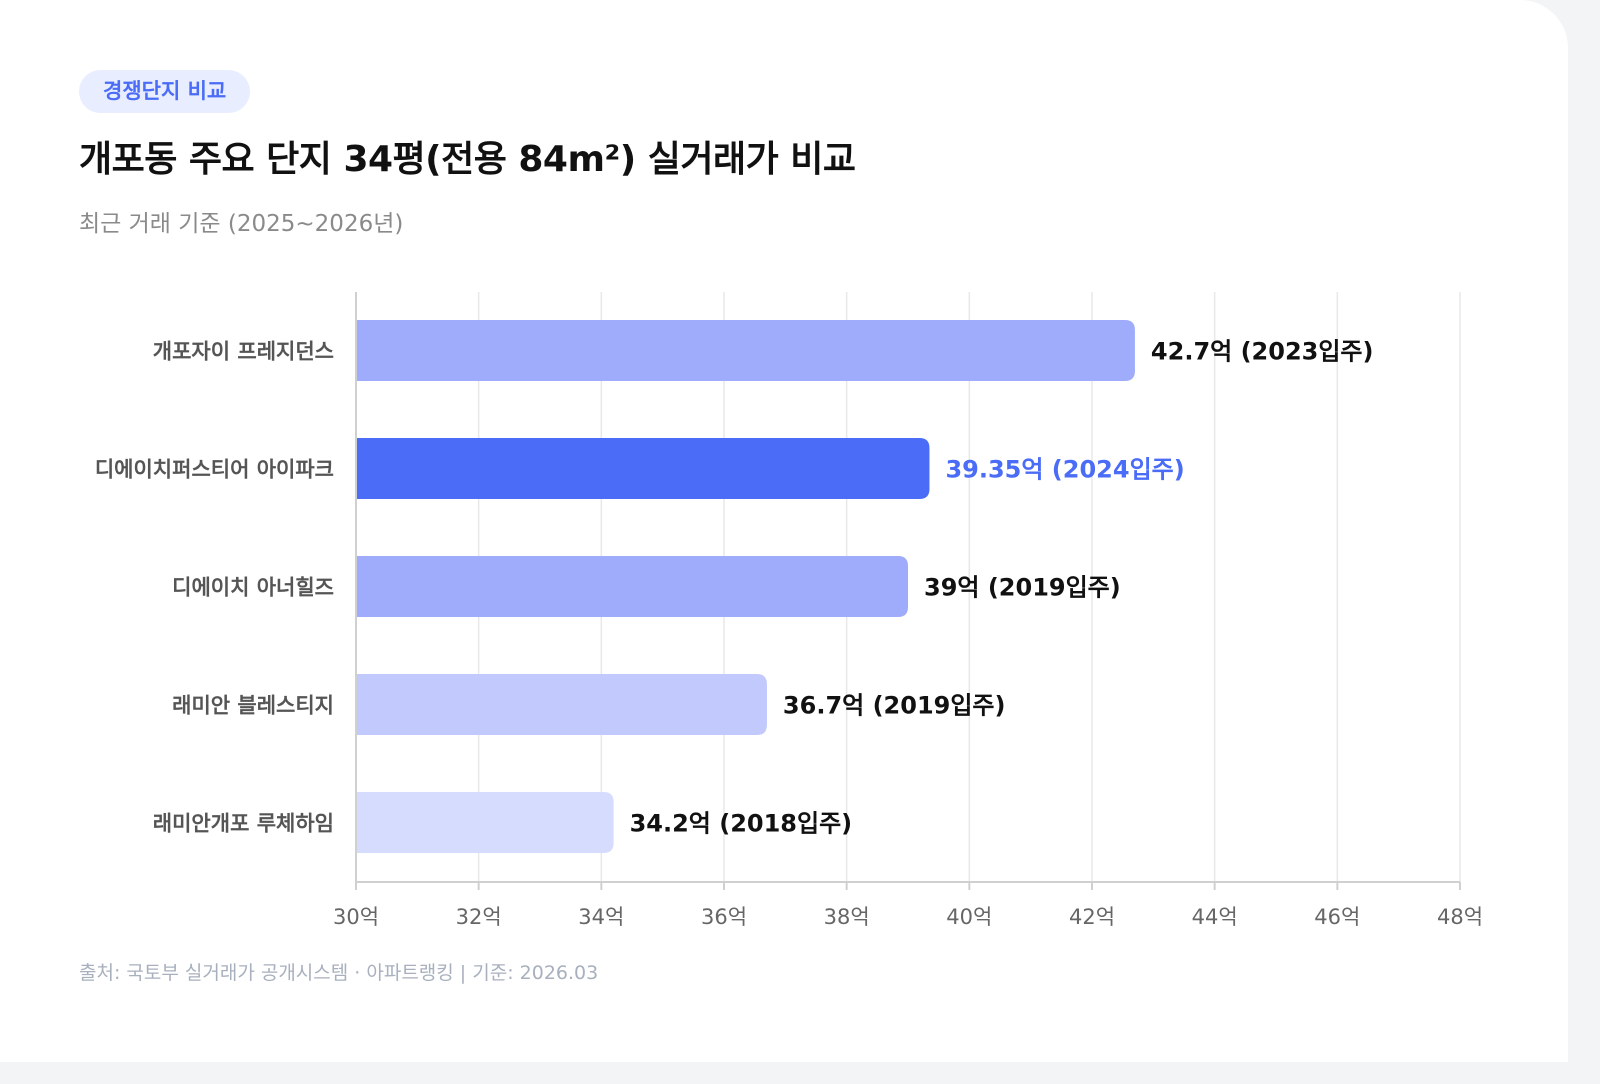  I want to click on value-label: 36.7억 (2019입주), so click(894, 706).